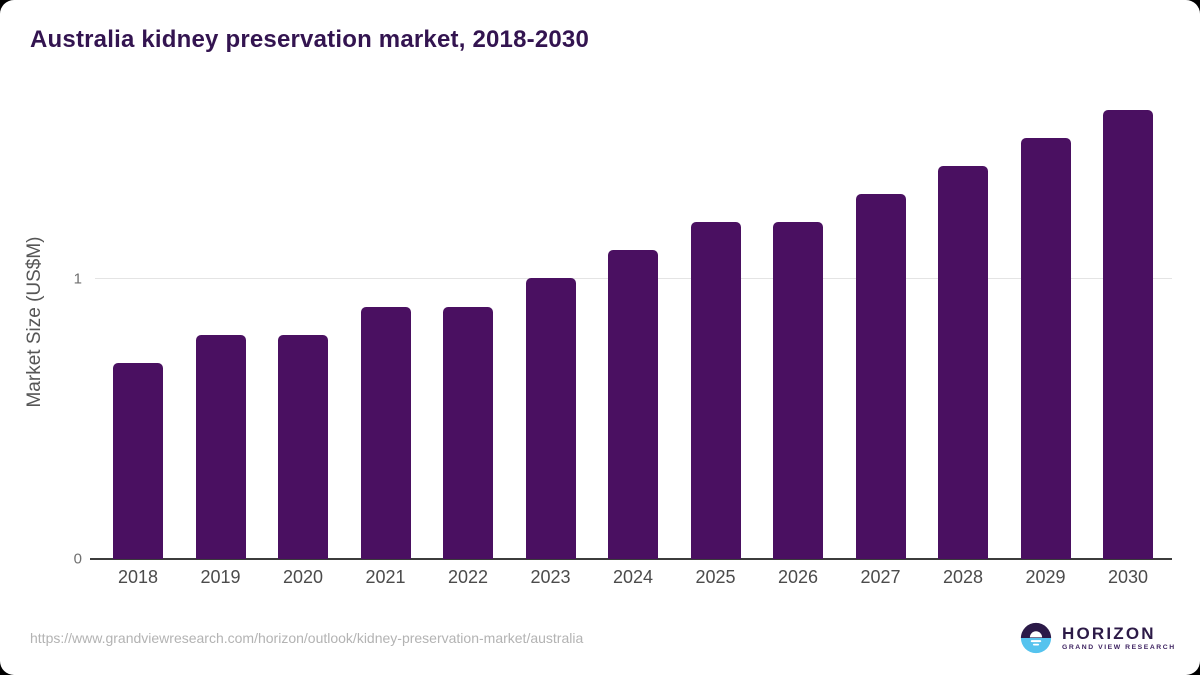 This screenshot has width=1200, height=675. Describe the element at coordinates (1119, 648) in the screenshot. I see `logo-subtitle: GRAND VIEW RESEARCH` at that location.